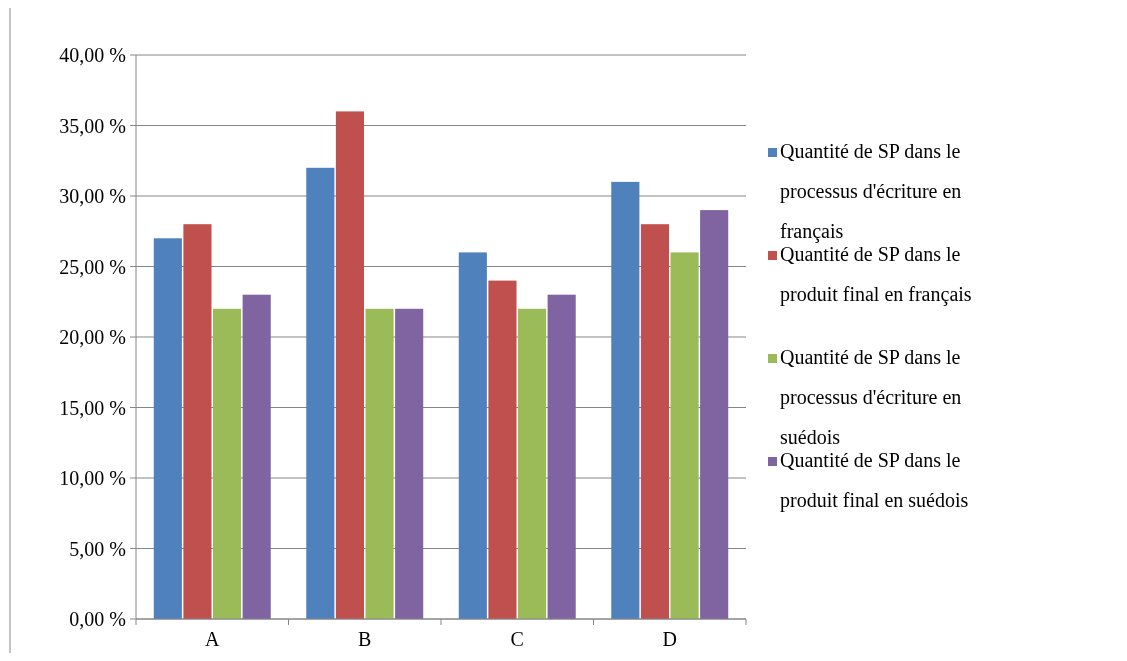 The width and height of the screenshot is (1127, 661). What do you see at coordinates (871, 191) in the screenshot?
I see `legend-label: Quantité de SP dans le processus d'écriture en français` at bounding box center [871, 191].